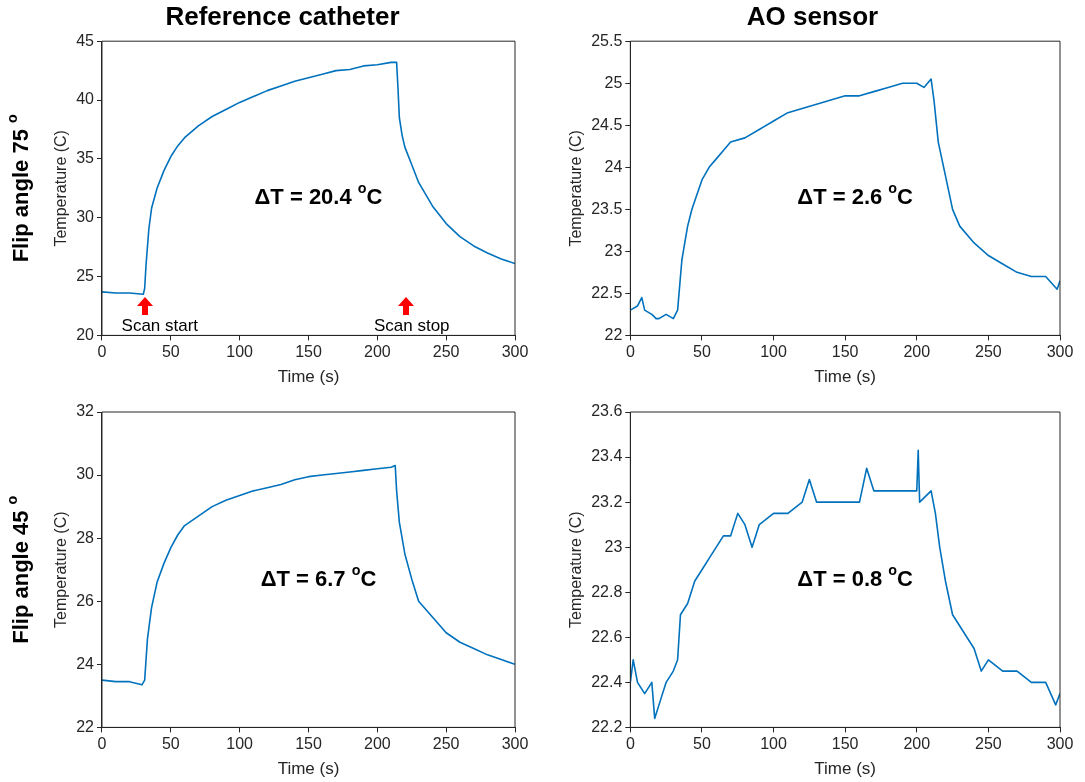 The image size is (1085, 782). What do you see at coordinates (607, 124) in the screenshot?
I see `y-tick-label: 24.5` at bounding box center [607, 124].